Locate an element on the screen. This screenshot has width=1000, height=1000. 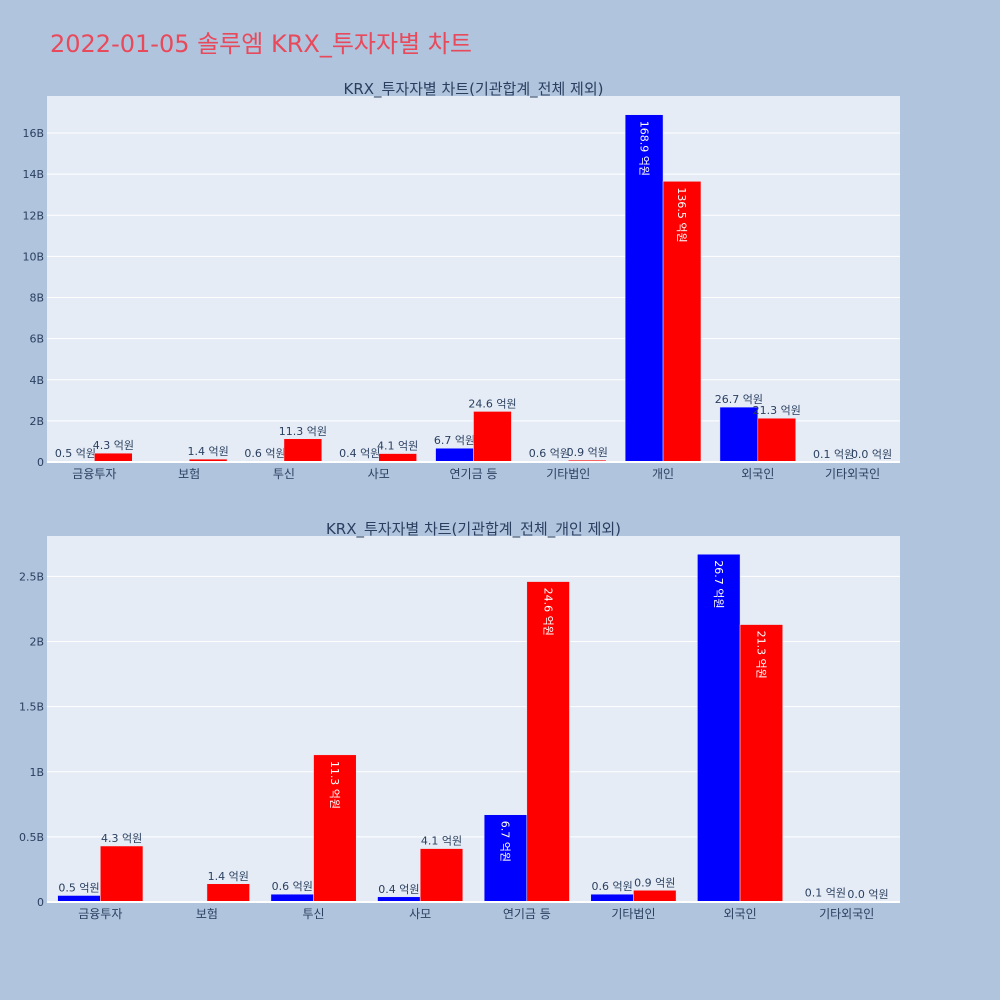
data-label: 136.5 억원 is located at coordinates (681, 214).